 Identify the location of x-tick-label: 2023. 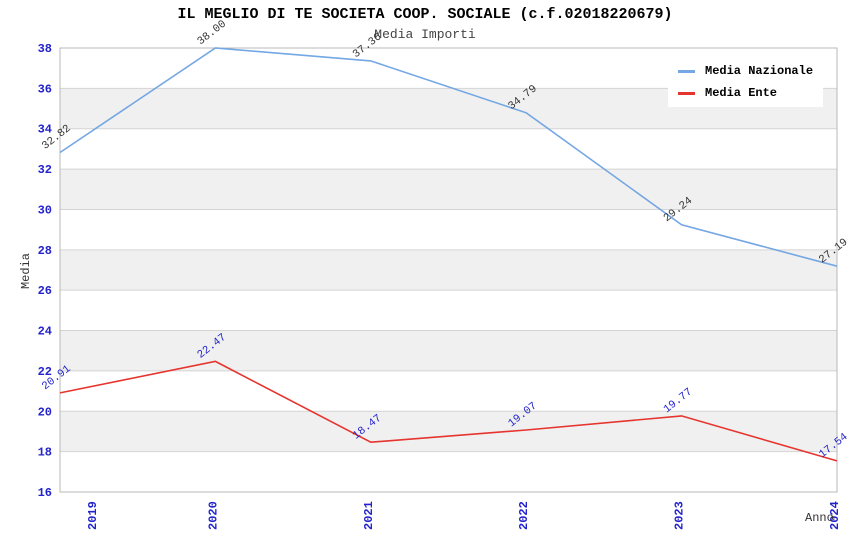
(680, 515).